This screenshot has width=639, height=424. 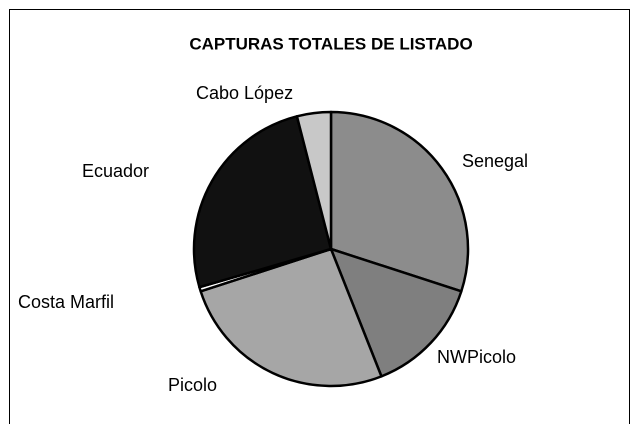 What do you see at coordinates (244, 93) in the screenshot?
I see `slice-label: Cabo López` at bounding box center [244, 93].